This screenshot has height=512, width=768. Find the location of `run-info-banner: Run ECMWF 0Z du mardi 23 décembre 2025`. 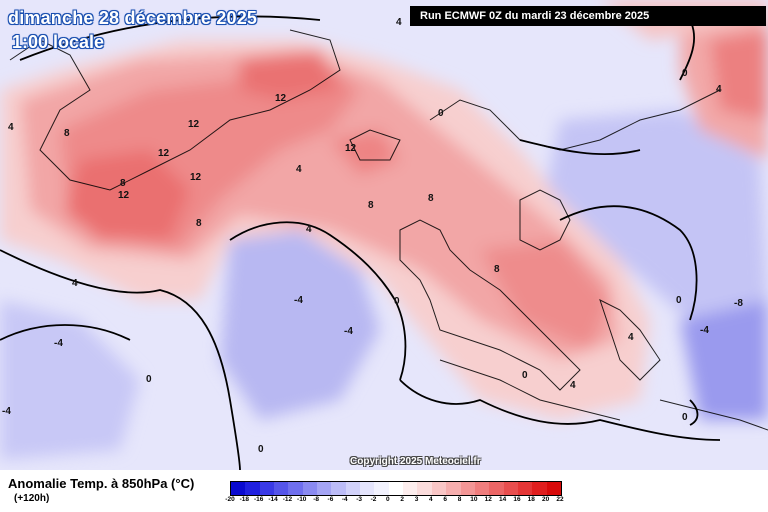

run-info-banner: Run ECMWF 0Z du mardi 23 décembre 2025 is located at coordinates (588, 16).